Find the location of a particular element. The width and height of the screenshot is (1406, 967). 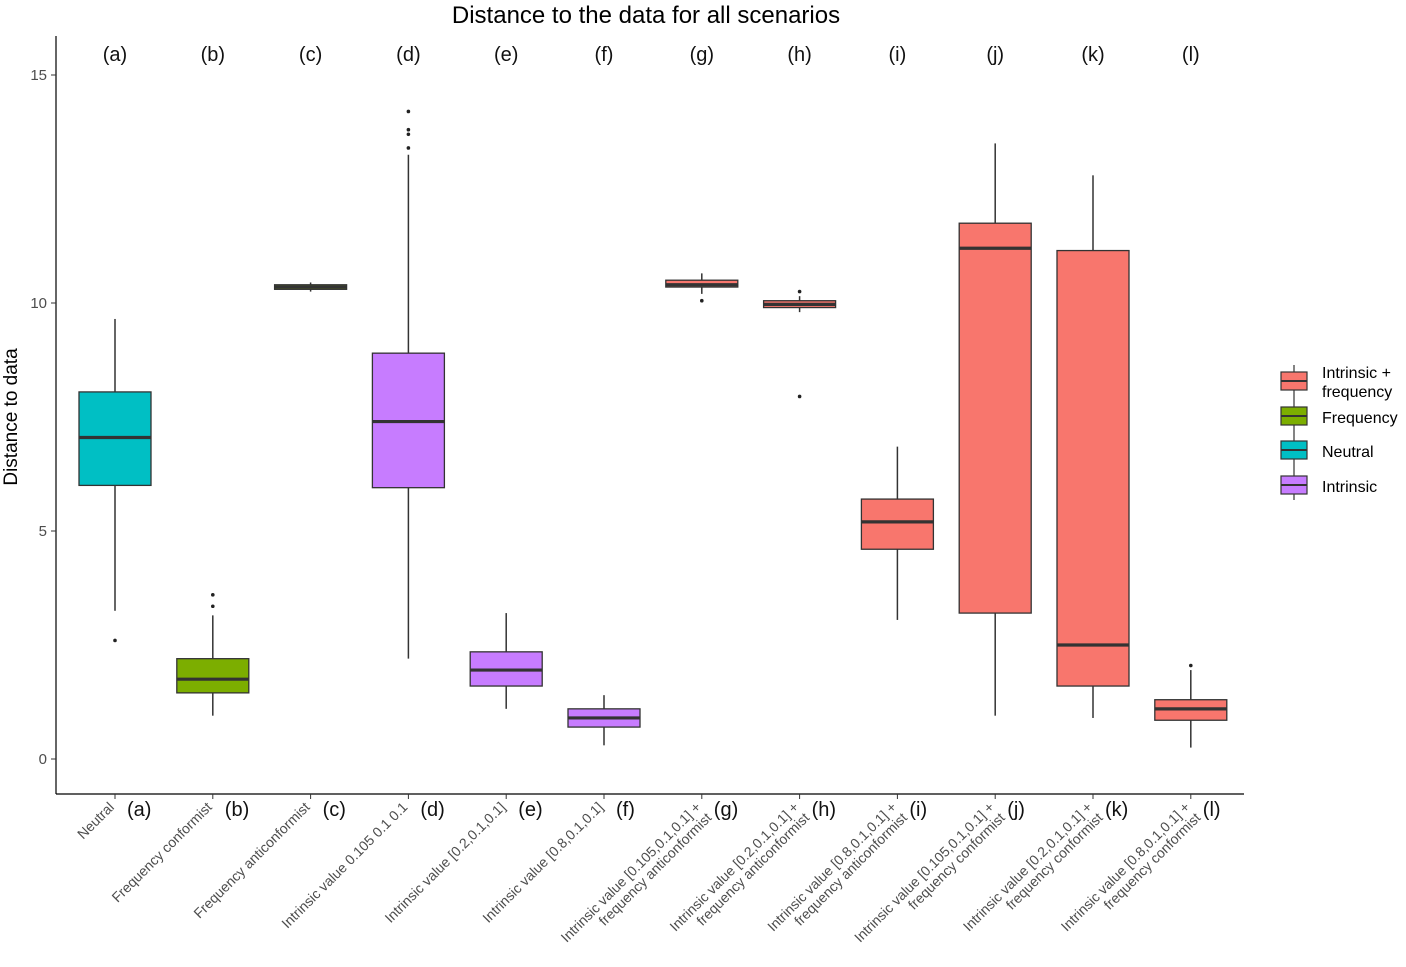

top-letter: (g) is located at coordinates (702, 55).